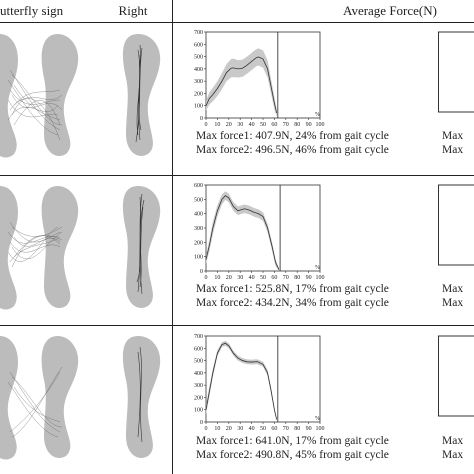 The image size is (474, 474). Describe the element at coordinates (292, 136) in the screenshot. I see `max-force-1-caption: Max force1: 407.9N, 24% from gait cycle` at that location.